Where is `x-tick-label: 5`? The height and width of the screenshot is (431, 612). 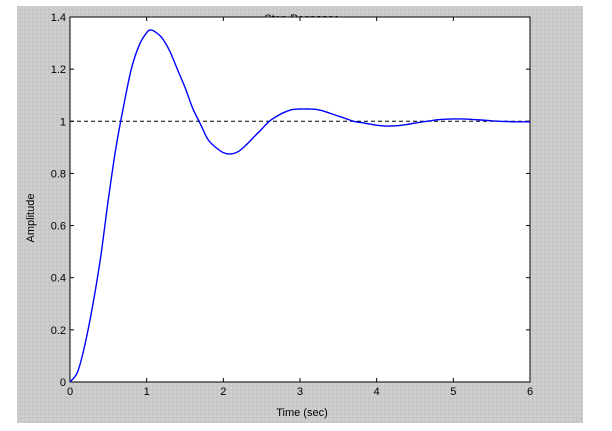
x-tick-label: 5 is located at coordinates (453, 392).